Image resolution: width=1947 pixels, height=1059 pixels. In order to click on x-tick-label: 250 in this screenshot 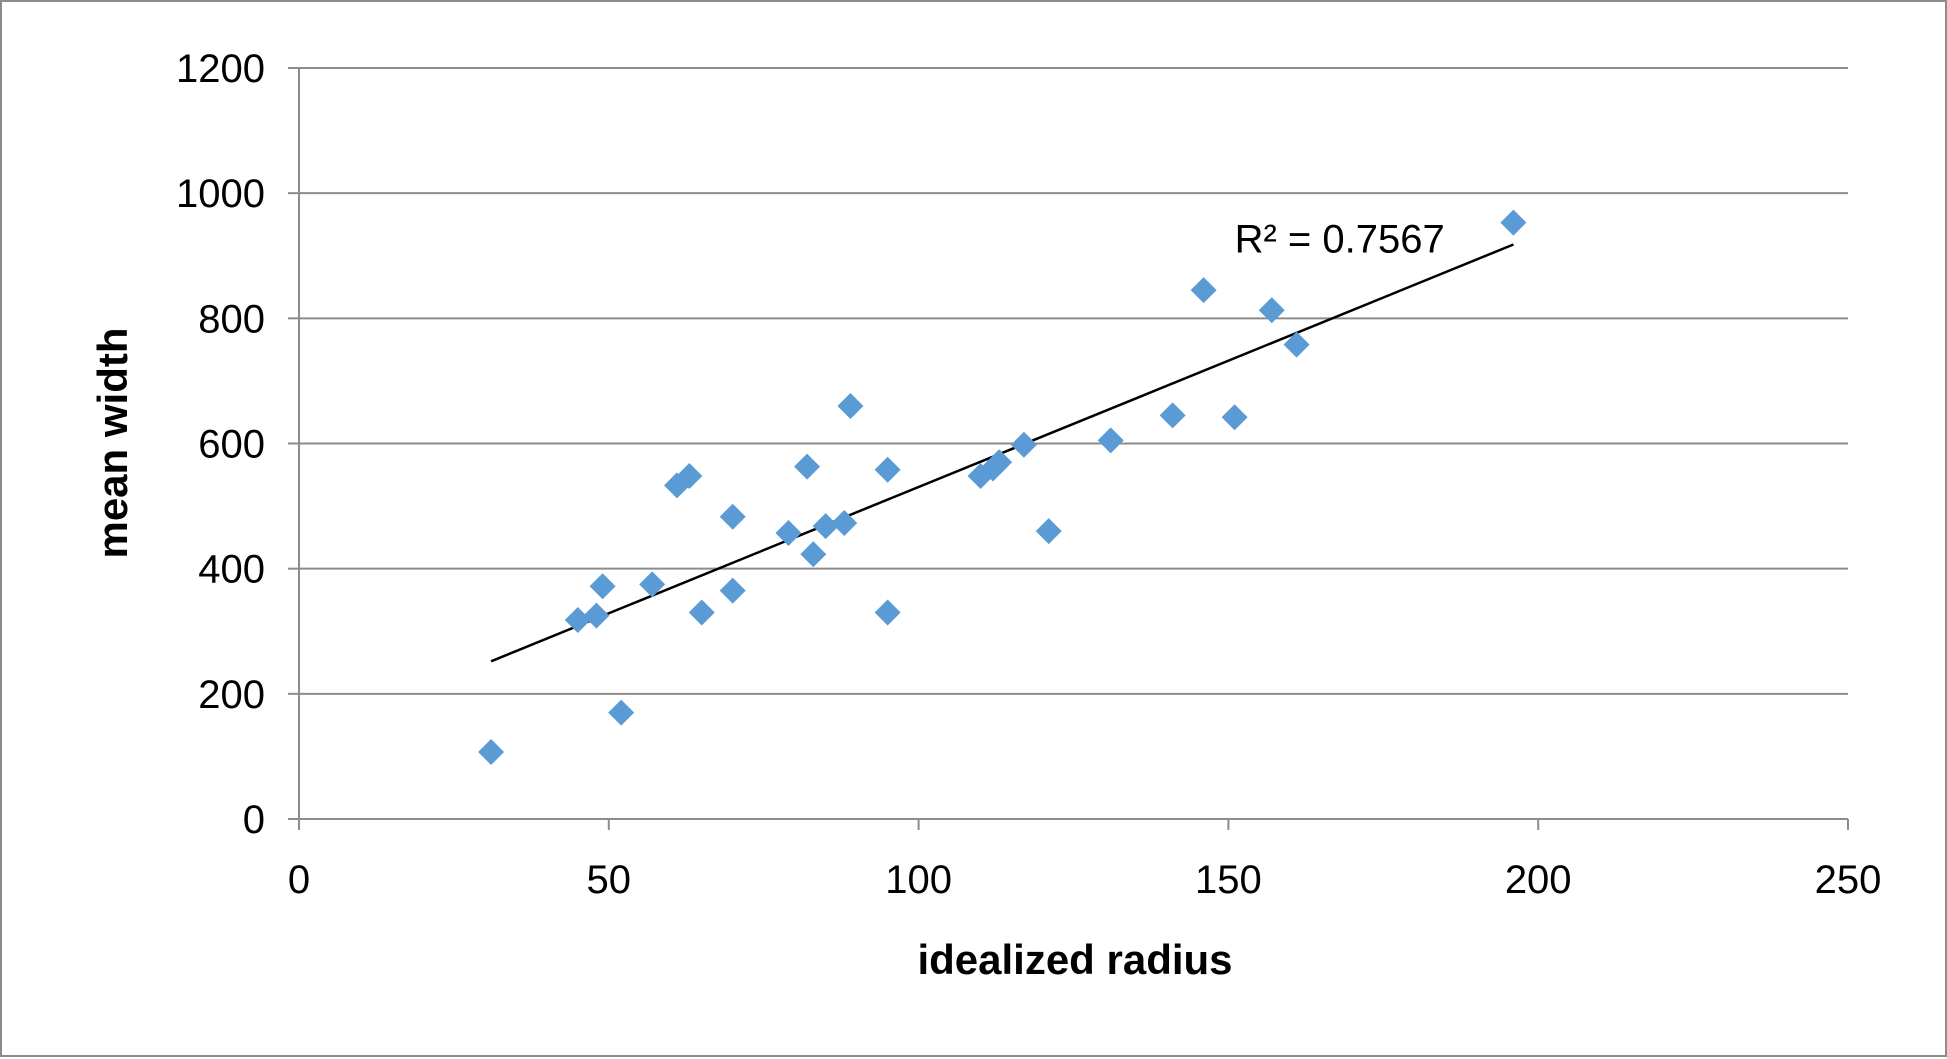, I will do `click(1848, 880)`.